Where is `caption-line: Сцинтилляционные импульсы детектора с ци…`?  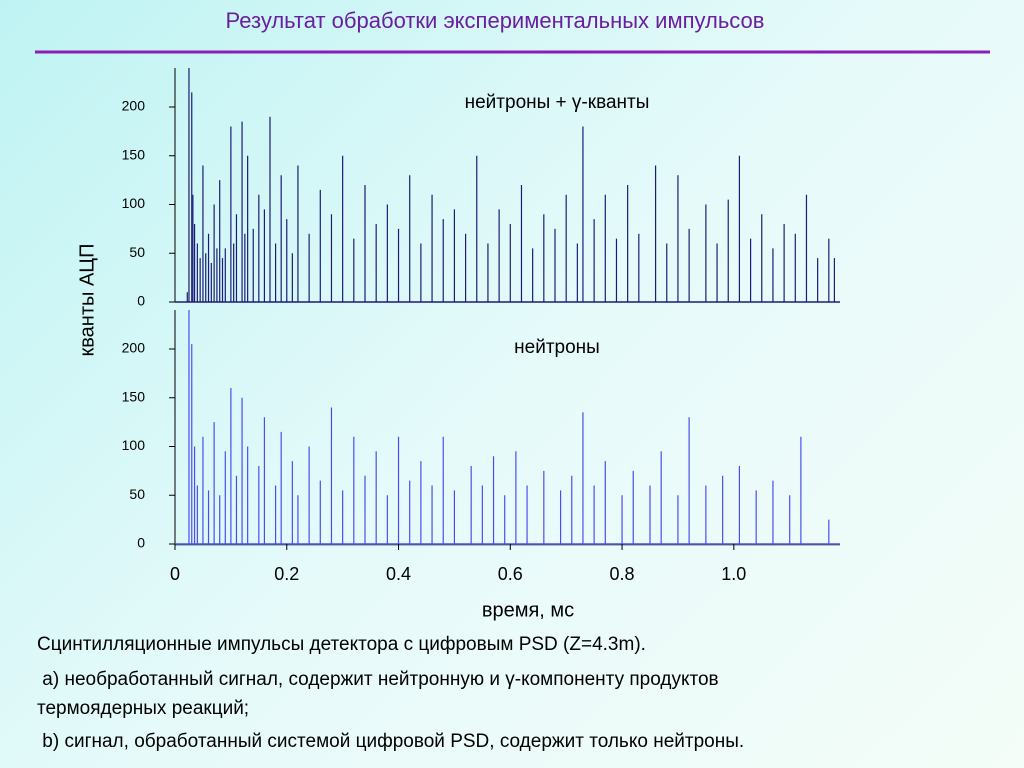
caption-line: Сцинтилляционные импульсы детектора с ци… is located at coordinates (341, 644).